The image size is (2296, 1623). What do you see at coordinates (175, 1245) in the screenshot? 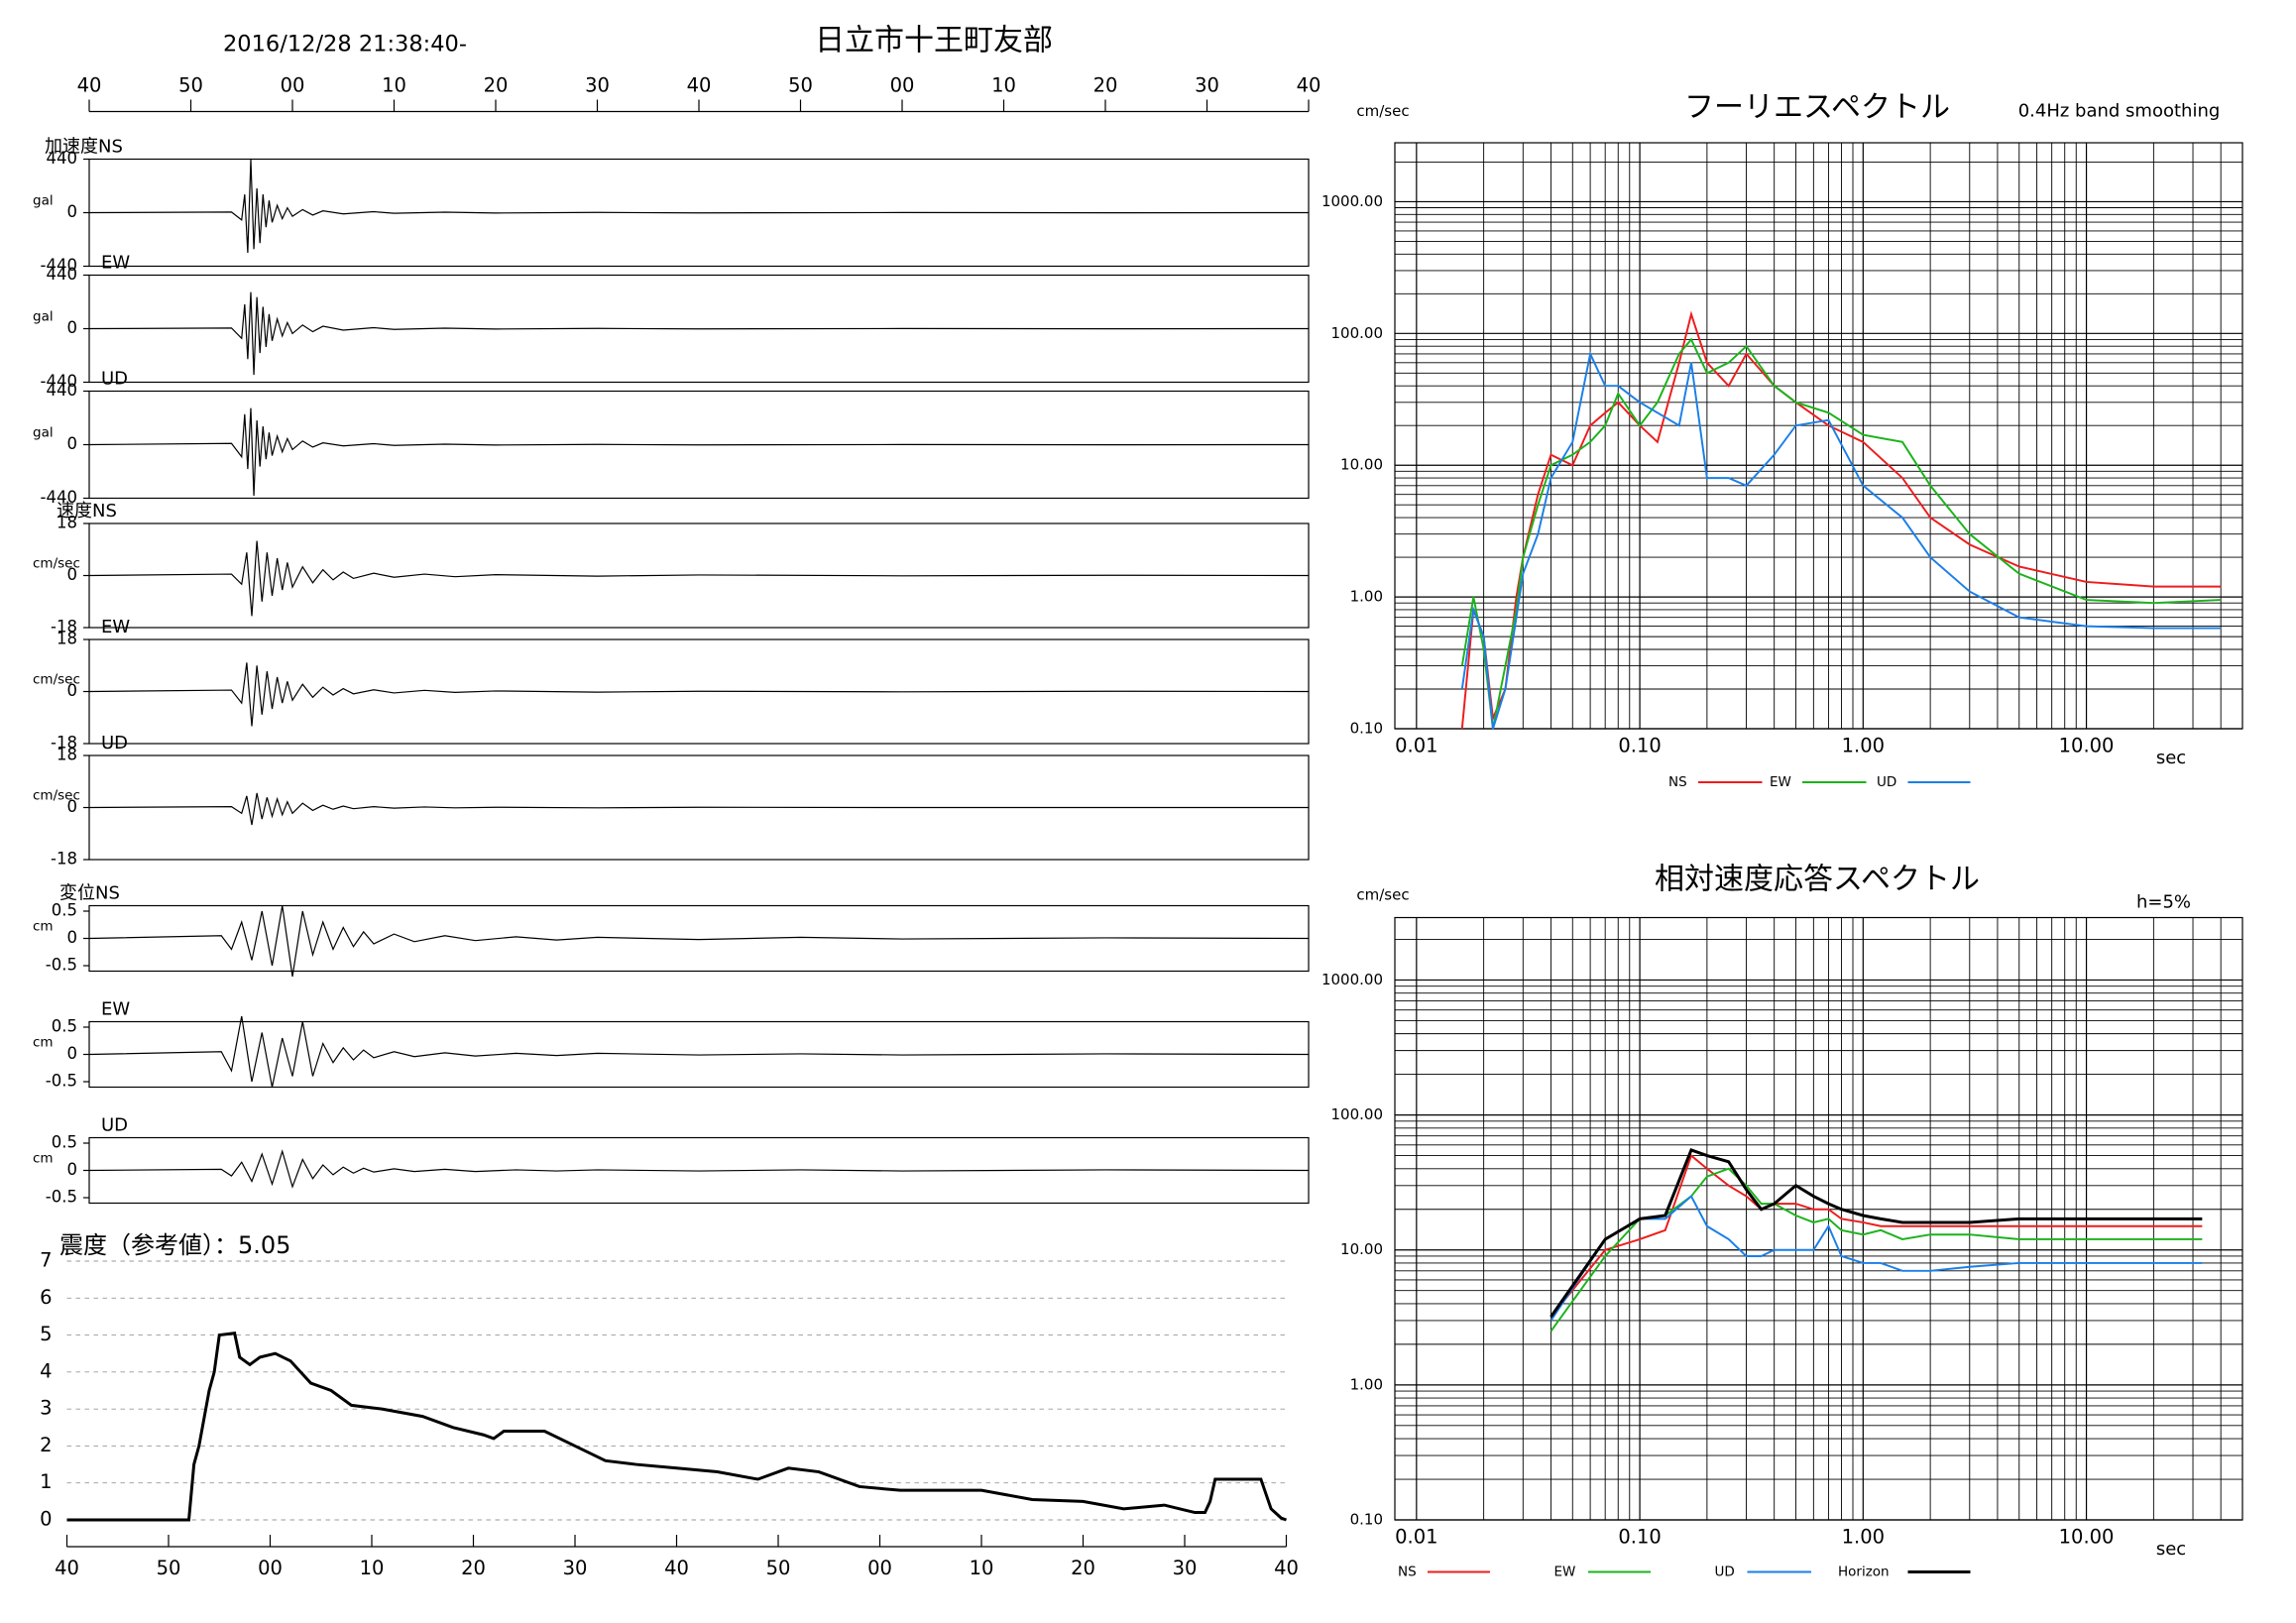
I see `chart-title: 震度（参考値）：5.05` at bounding box center [175, 1245].